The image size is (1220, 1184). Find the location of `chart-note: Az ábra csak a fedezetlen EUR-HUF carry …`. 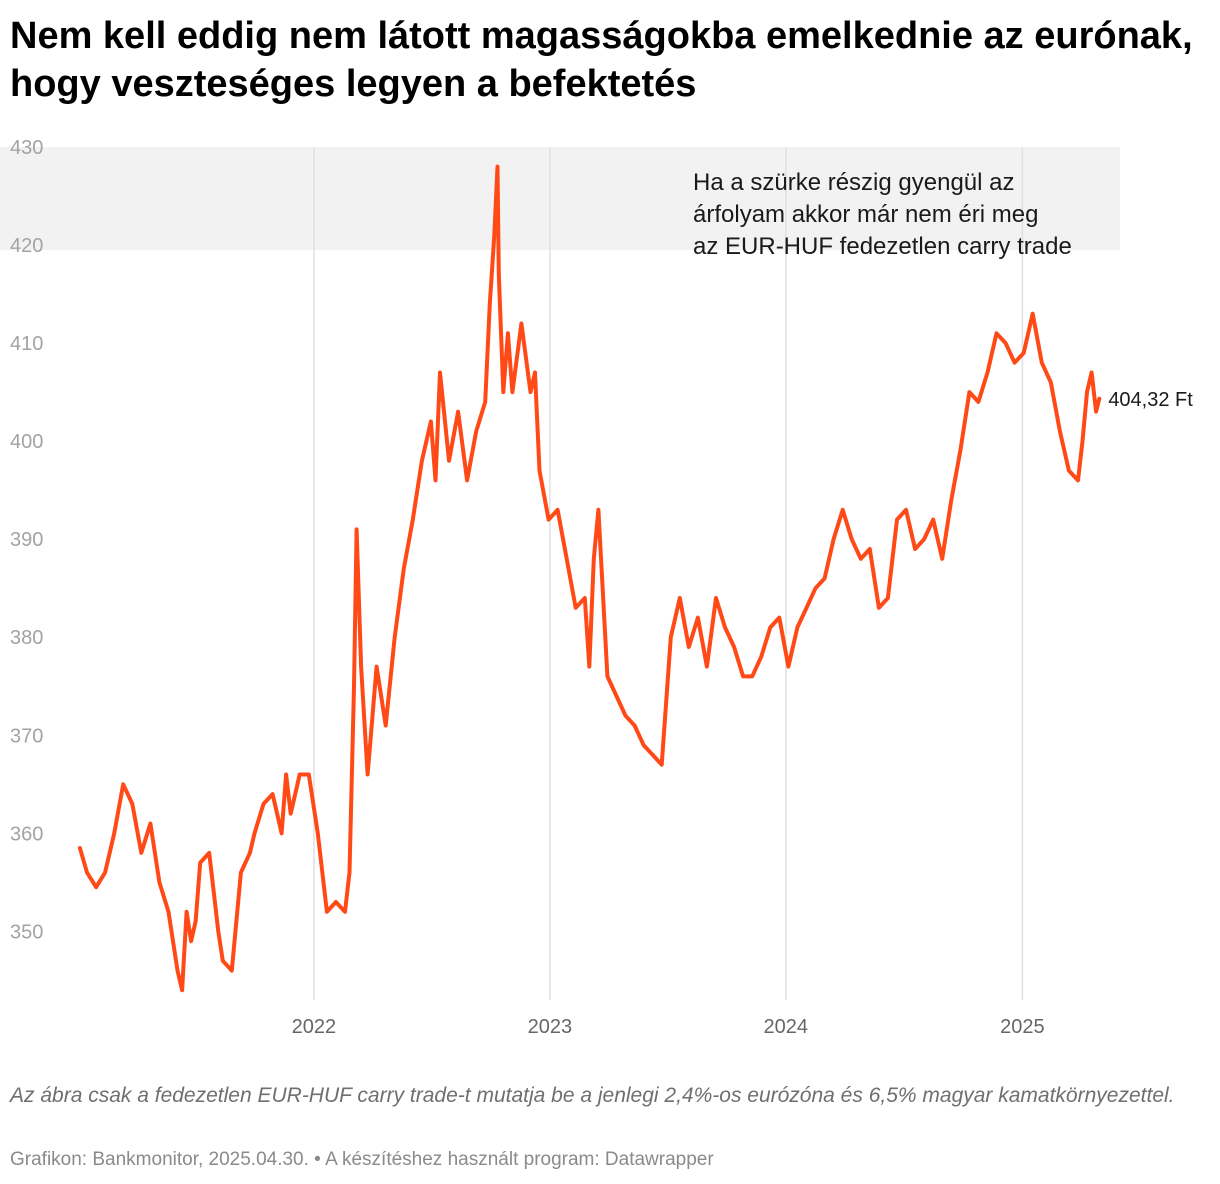

chart-note: Az ábra csak a fedezetlen EUR-HUF carry … is located at coordinates (592, 1095).